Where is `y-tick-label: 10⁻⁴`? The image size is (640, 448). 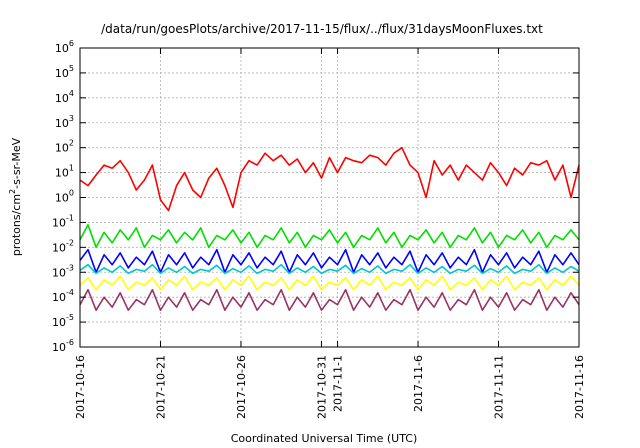 y-tick-label: 10⁻⁴ is located at coordinates (63, 296).